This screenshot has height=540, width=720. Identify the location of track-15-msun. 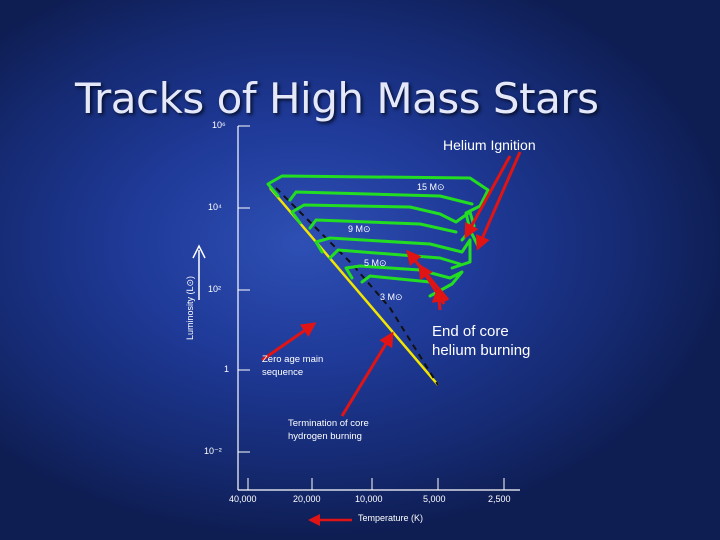
(378, 211).